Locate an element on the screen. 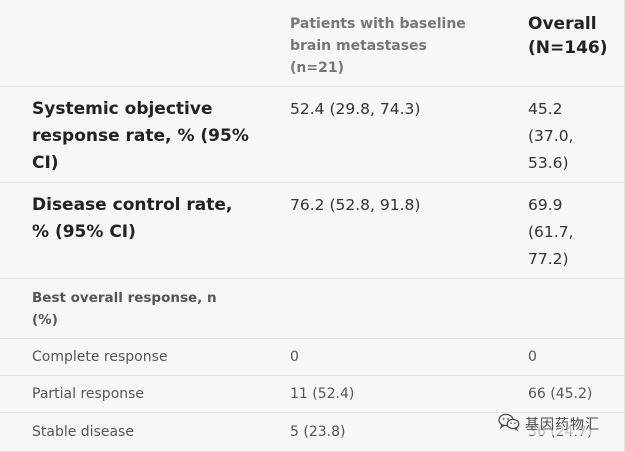 This screenshot has height=452, width=625. table-row: Partial response 11 (52.4) 66 (45.2) is located at coordinates (312, 394).